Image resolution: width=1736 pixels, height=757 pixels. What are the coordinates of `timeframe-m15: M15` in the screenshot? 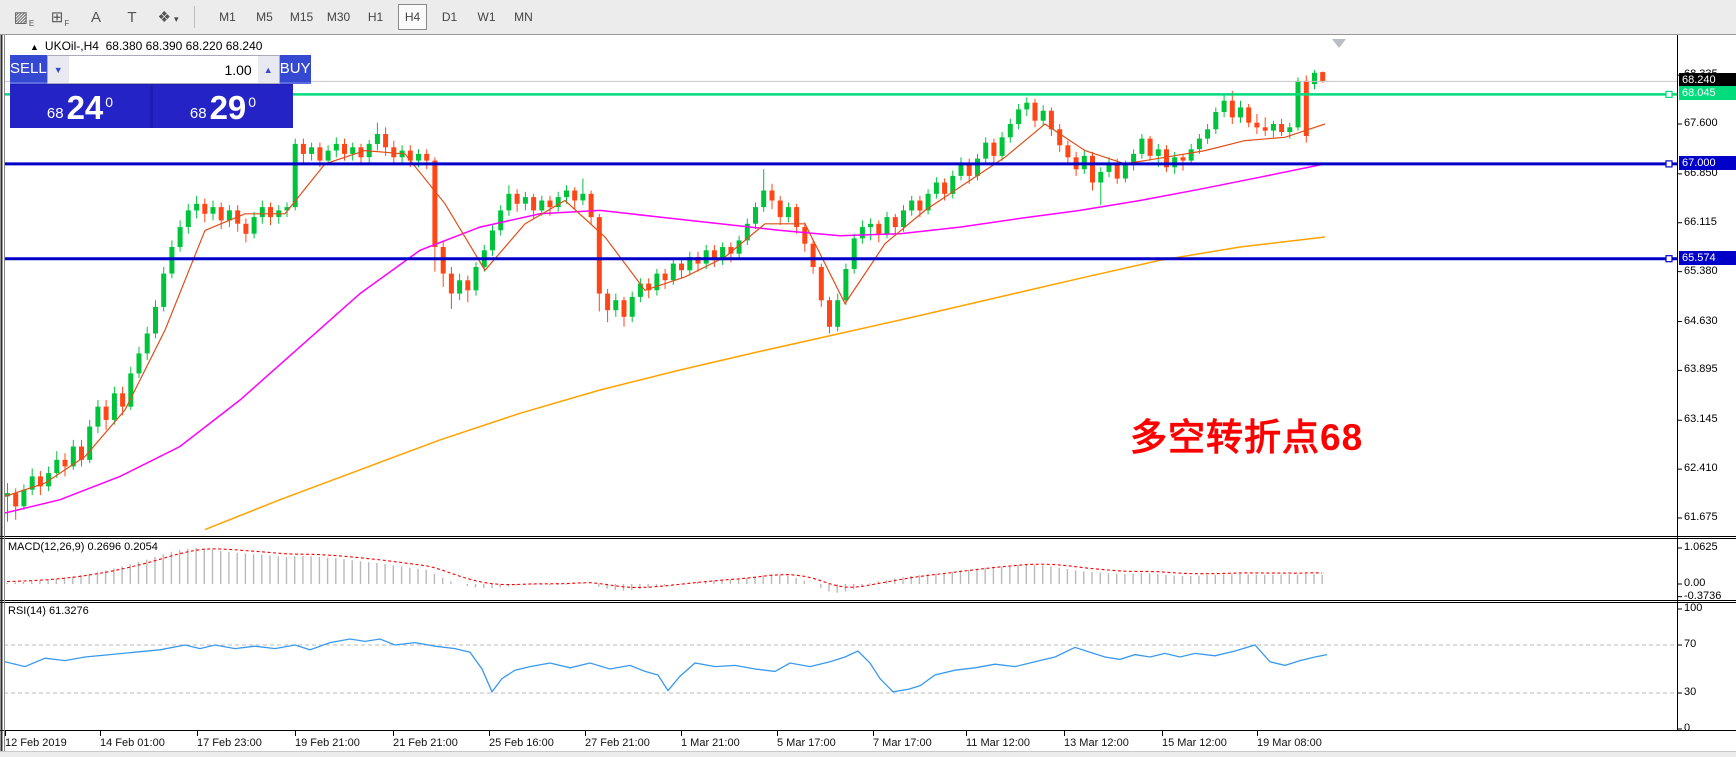 It's located at (301, 17).